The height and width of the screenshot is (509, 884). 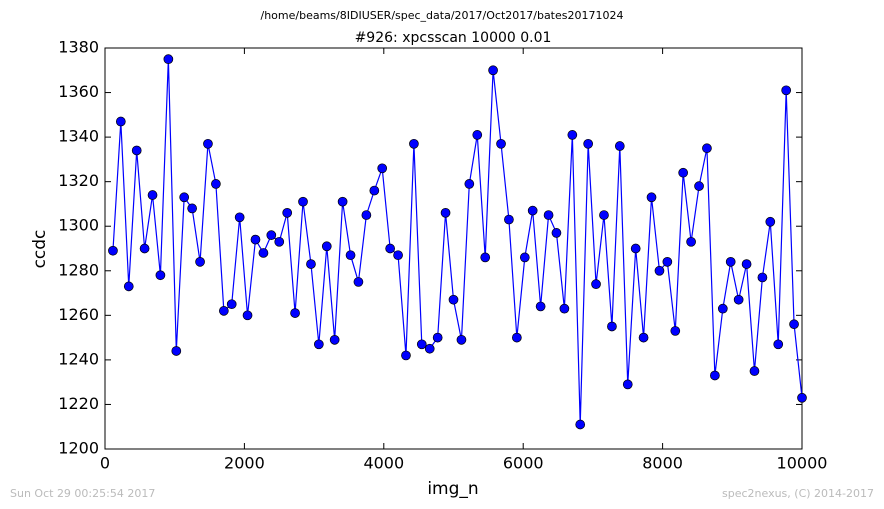 I want to click on y-tick-label: 1260, so click(x=78, y=314).